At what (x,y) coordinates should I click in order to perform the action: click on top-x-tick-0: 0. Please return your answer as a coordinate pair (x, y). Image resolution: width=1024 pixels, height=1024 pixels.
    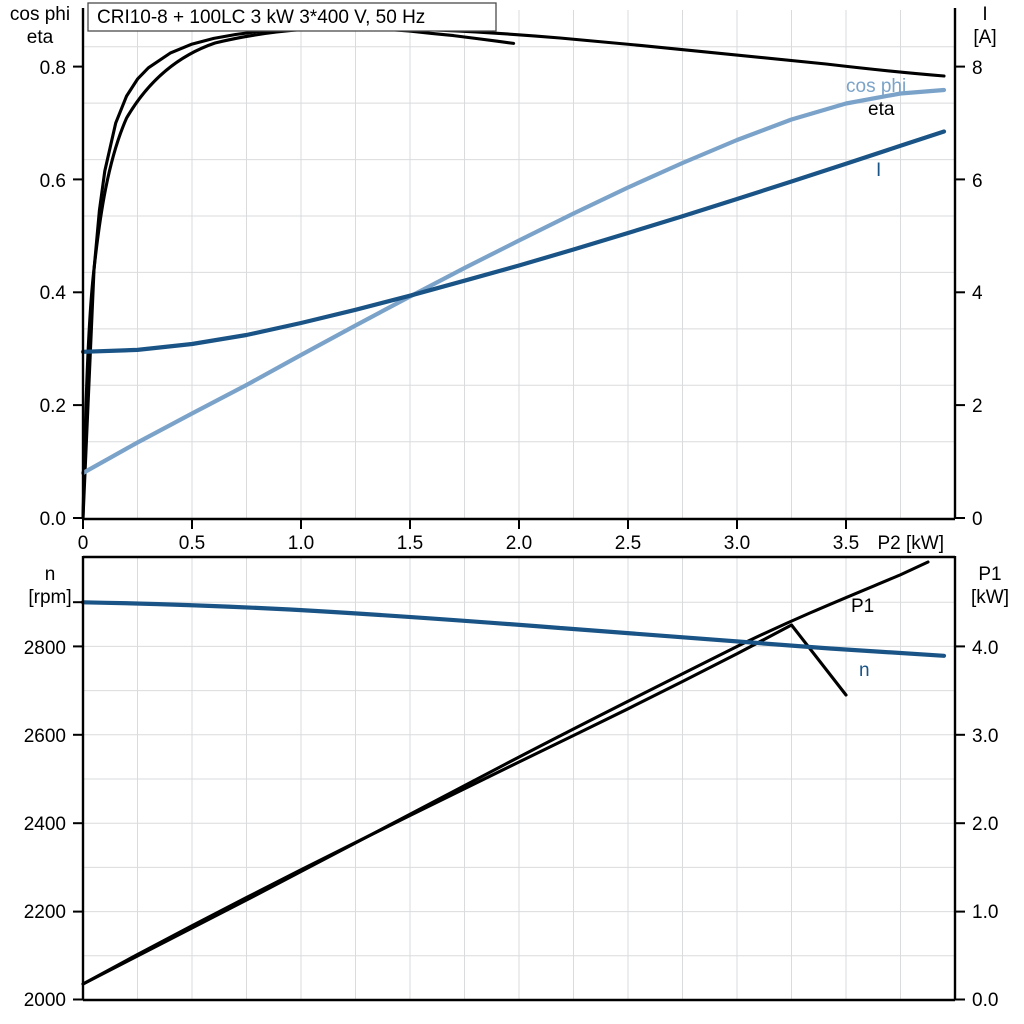
    Looking at the image, I should click on (83, 543).